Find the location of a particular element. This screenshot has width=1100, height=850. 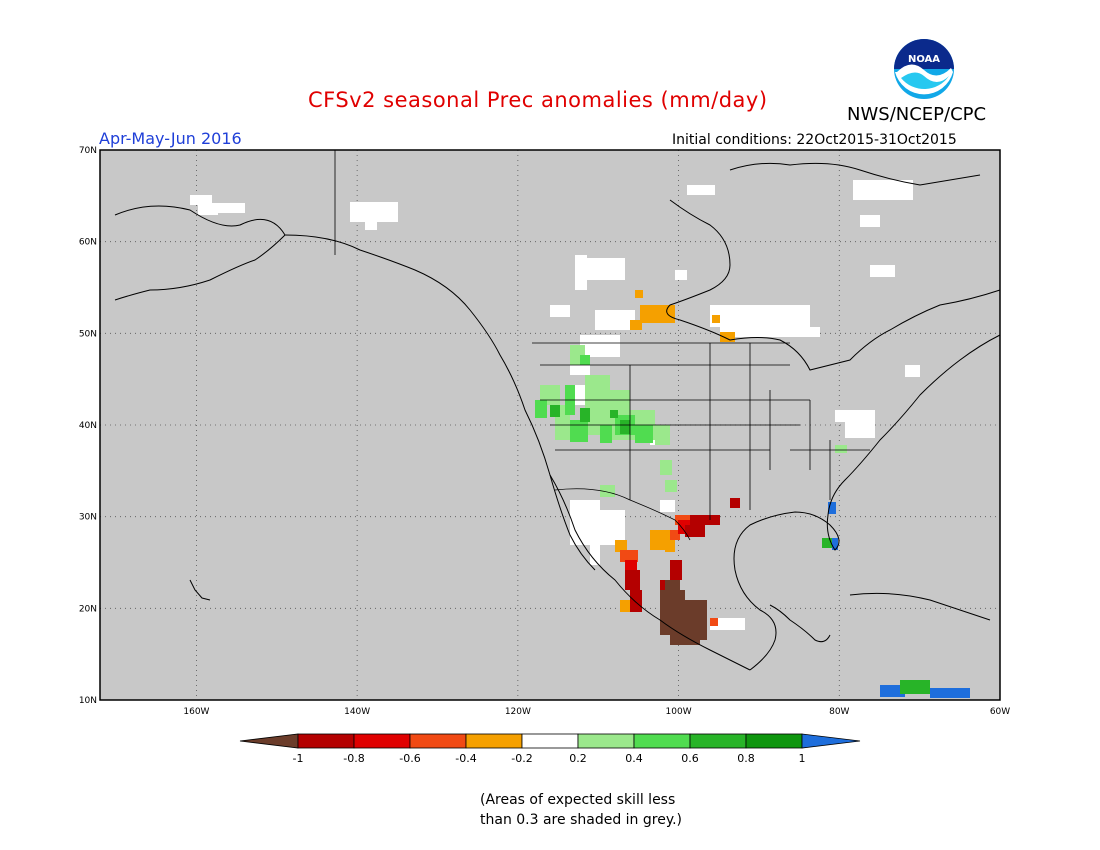

lat-tick-label: 30N is located at coordinates (88, 518).